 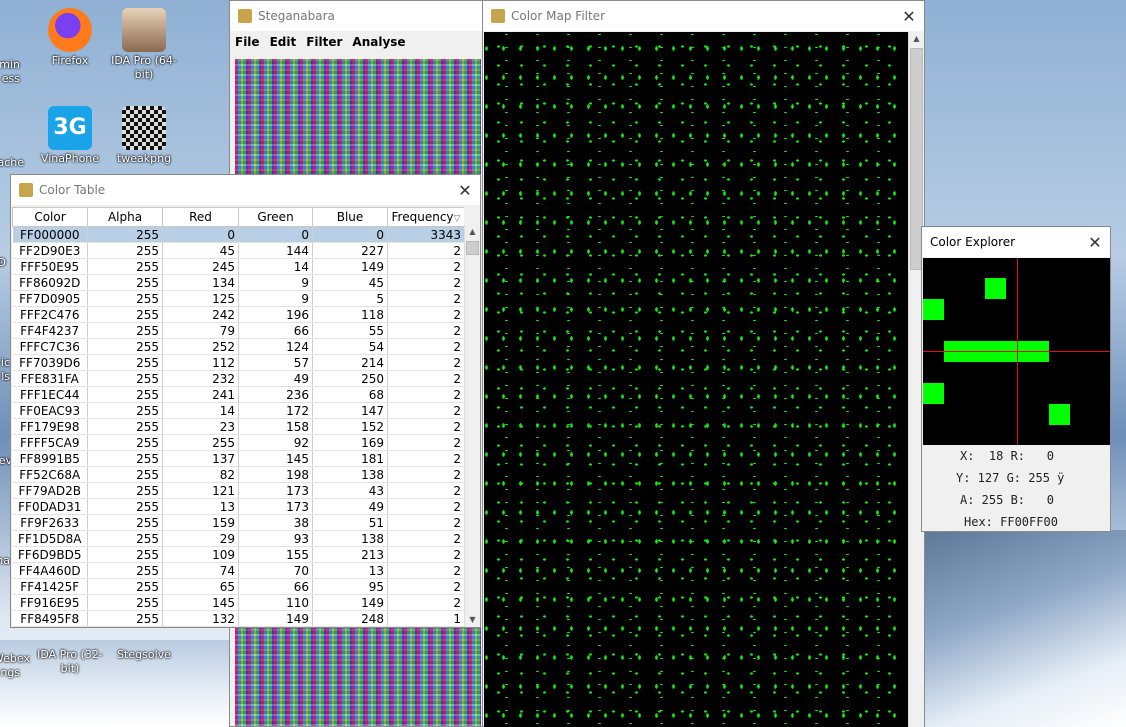 What do you see at coordinates (200, 602) in the screenshot?
I see `table-cell: 145` at bounding box center [200, 602].